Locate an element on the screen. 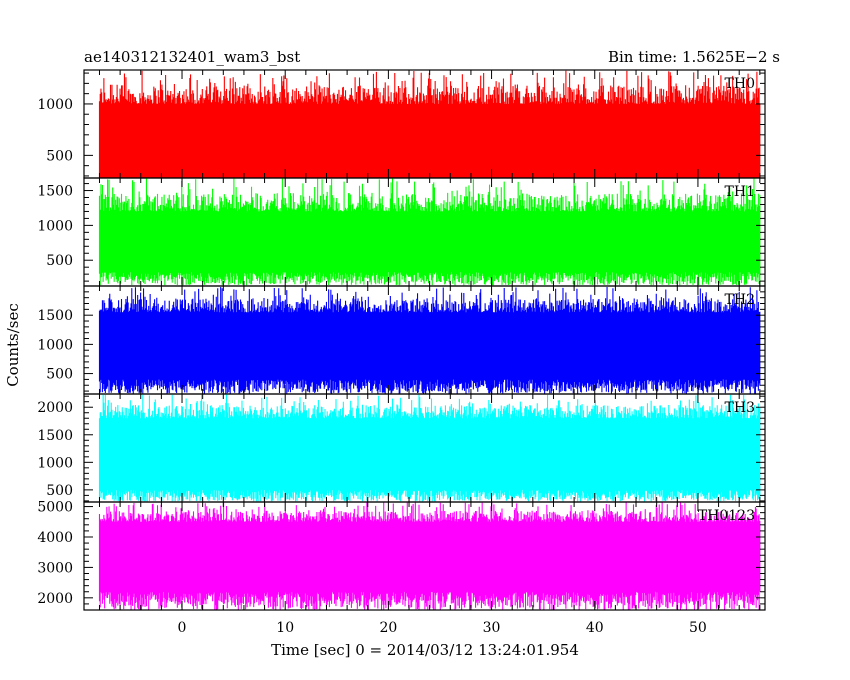  y-axis-label: Counts/sec is located at coordinates (13, 345).